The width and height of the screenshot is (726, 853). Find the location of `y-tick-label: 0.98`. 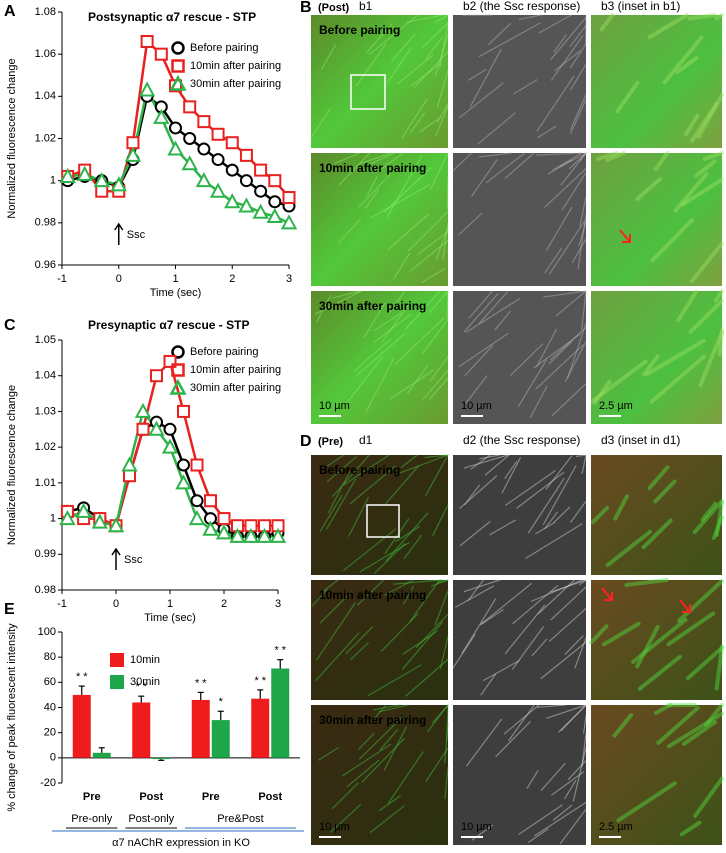

y-tick-label: 0.98 is located at coordinates (45, 223).